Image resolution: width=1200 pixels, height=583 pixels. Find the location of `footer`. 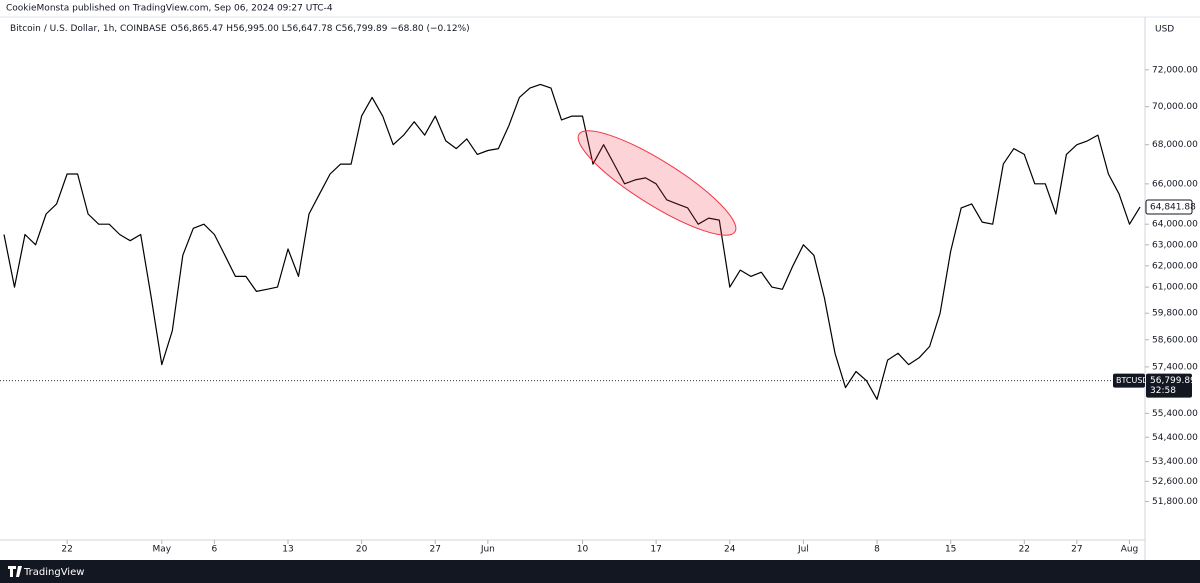

footer is located at coordinates (600, 571).